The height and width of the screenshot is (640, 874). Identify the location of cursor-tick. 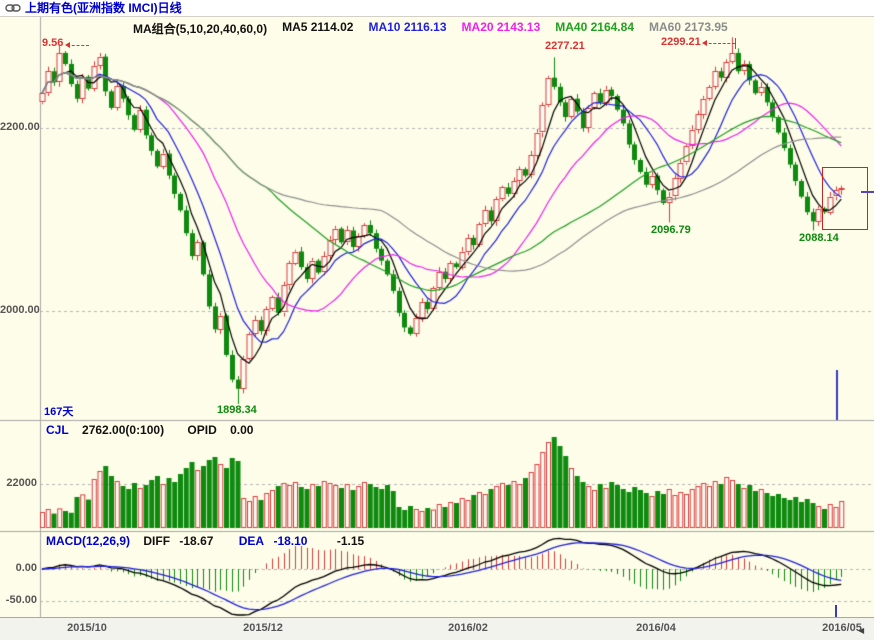
(836, 611).